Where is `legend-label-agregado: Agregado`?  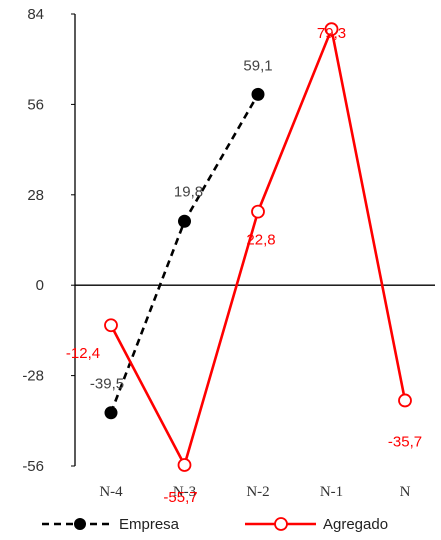 legend-label-agregado: Agregado is located at coordinates (355, 524).